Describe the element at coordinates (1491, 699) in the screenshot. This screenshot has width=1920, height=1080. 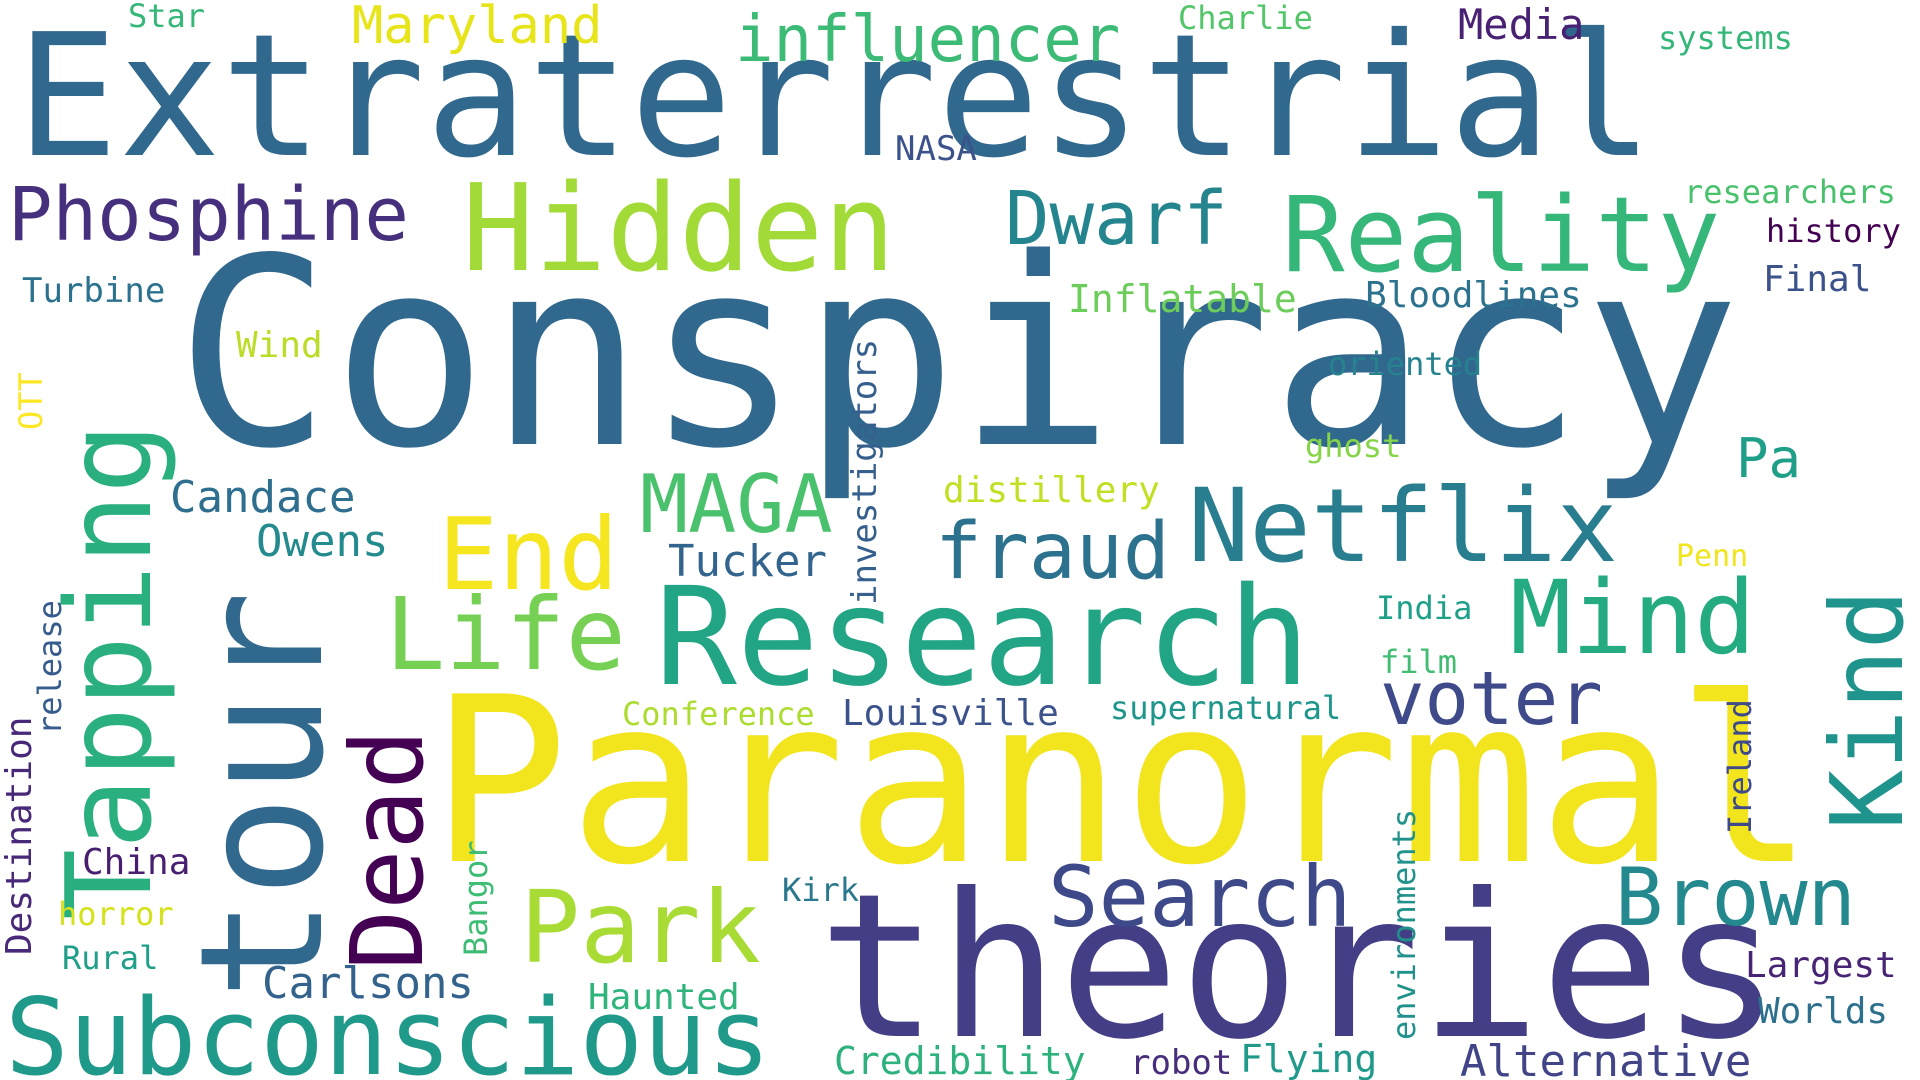
I see `word-voter: voter` at that location.